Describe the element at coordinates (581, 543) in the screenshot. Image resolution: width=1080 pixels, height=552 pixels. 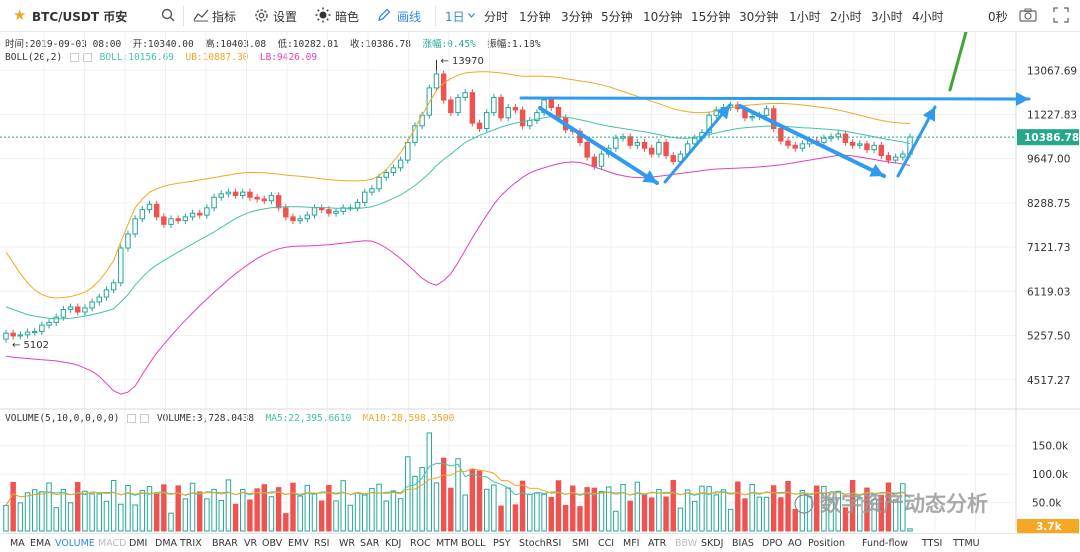
I see `indicator-tab-smi: SMI` at that location.